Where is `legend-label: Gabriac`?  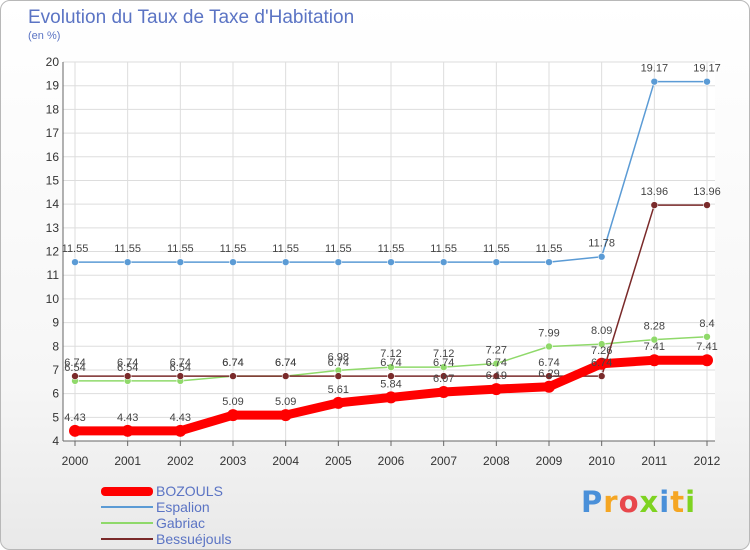 legend-label: Gabriac is located at coordinates (181, 523).